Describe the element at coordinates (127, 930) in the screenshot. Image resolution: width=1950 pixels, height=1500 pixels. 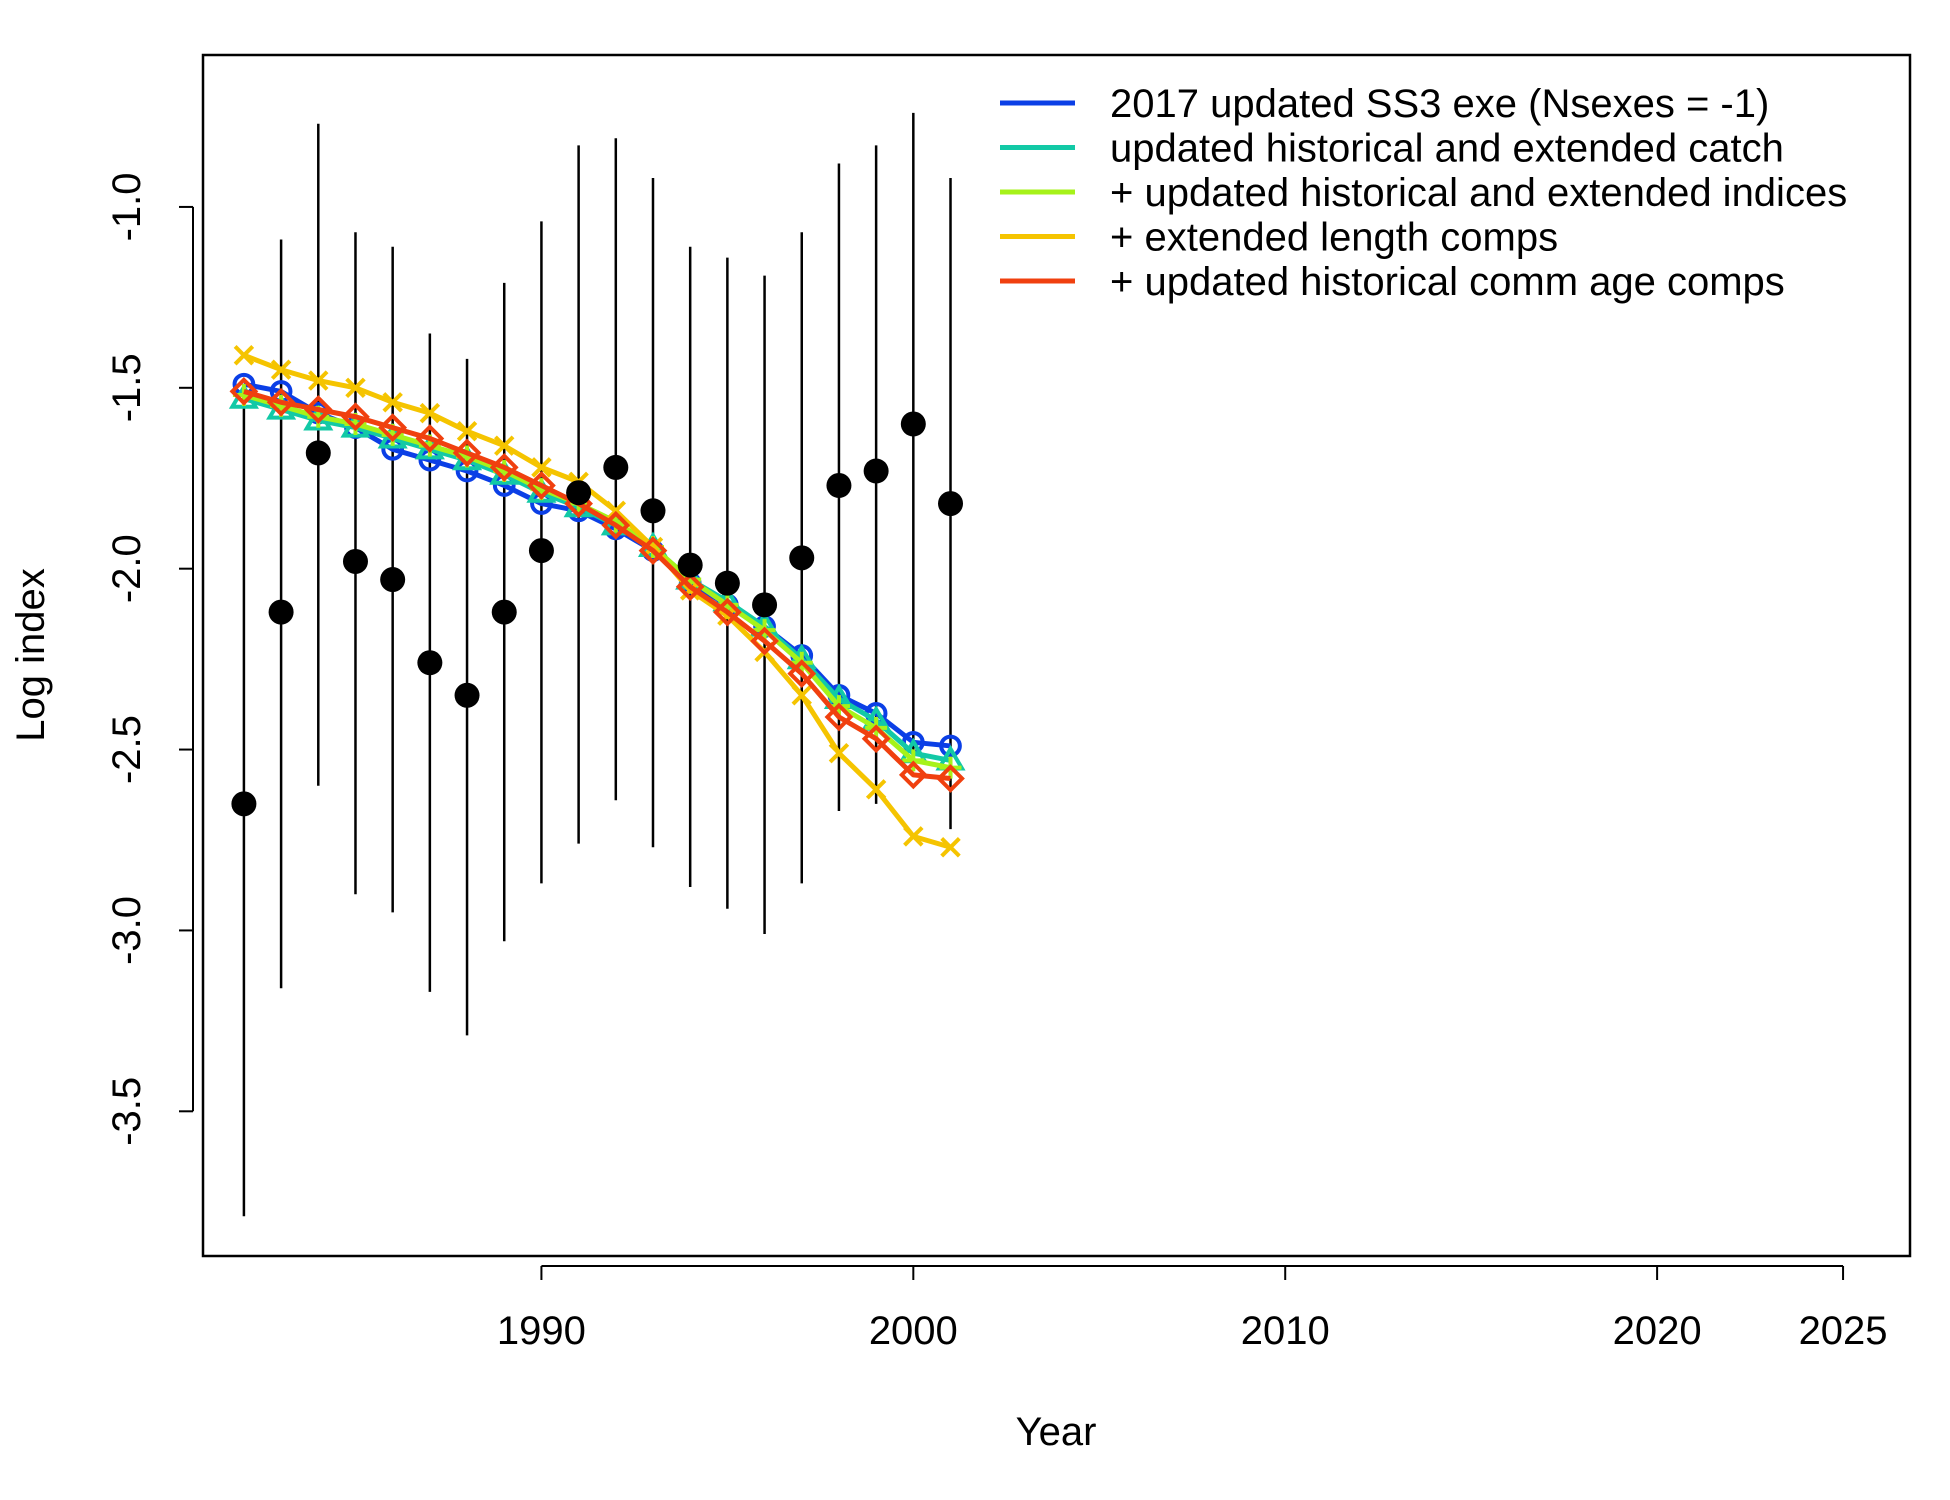
I see `y-tick-label: -3.0` at that location.